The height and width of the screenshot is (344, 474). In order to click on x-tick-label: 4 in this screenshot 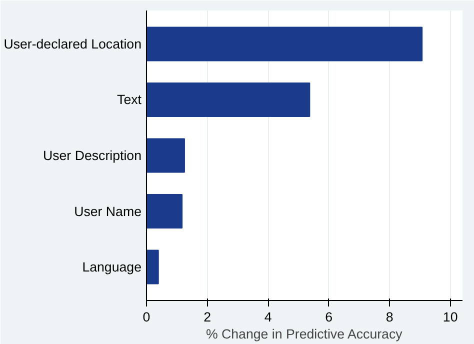, I will do `click(268, 317)`.